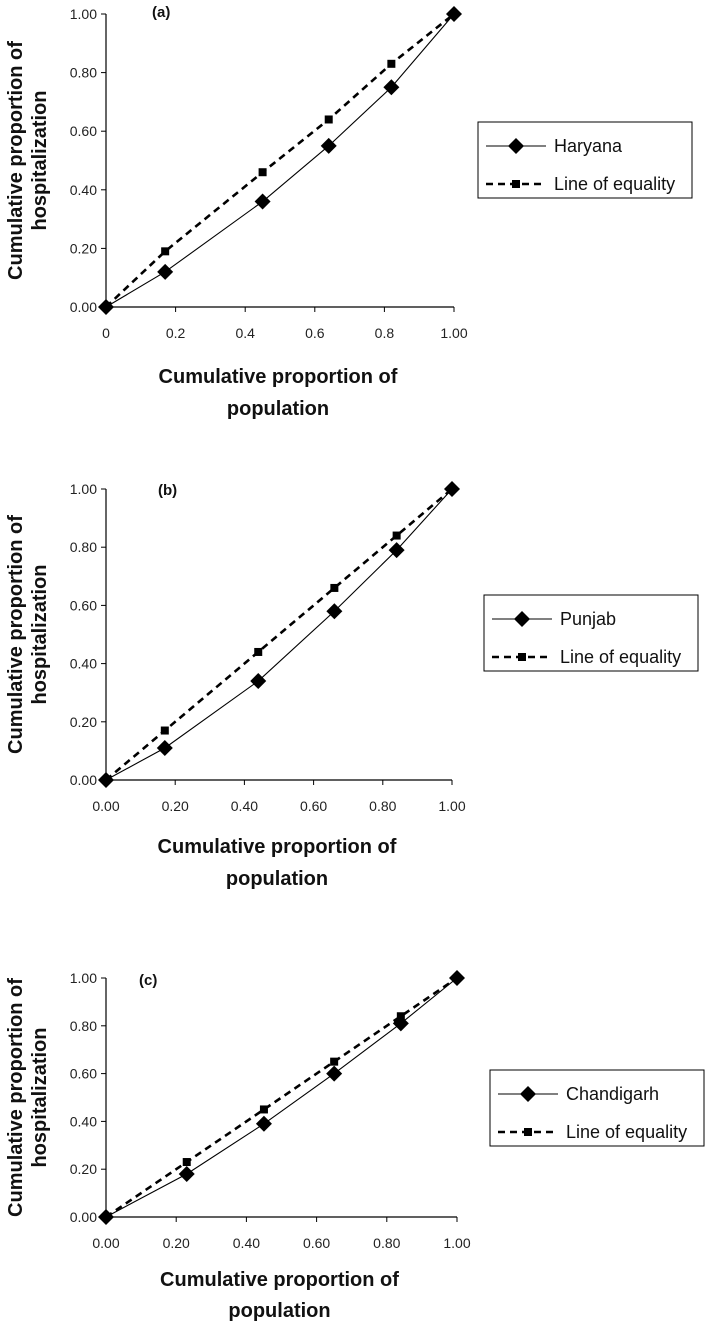 The width and height of the screenshot is (707, 1328). I want to click on legend: Haryana Line of equality, so click(585, 160).